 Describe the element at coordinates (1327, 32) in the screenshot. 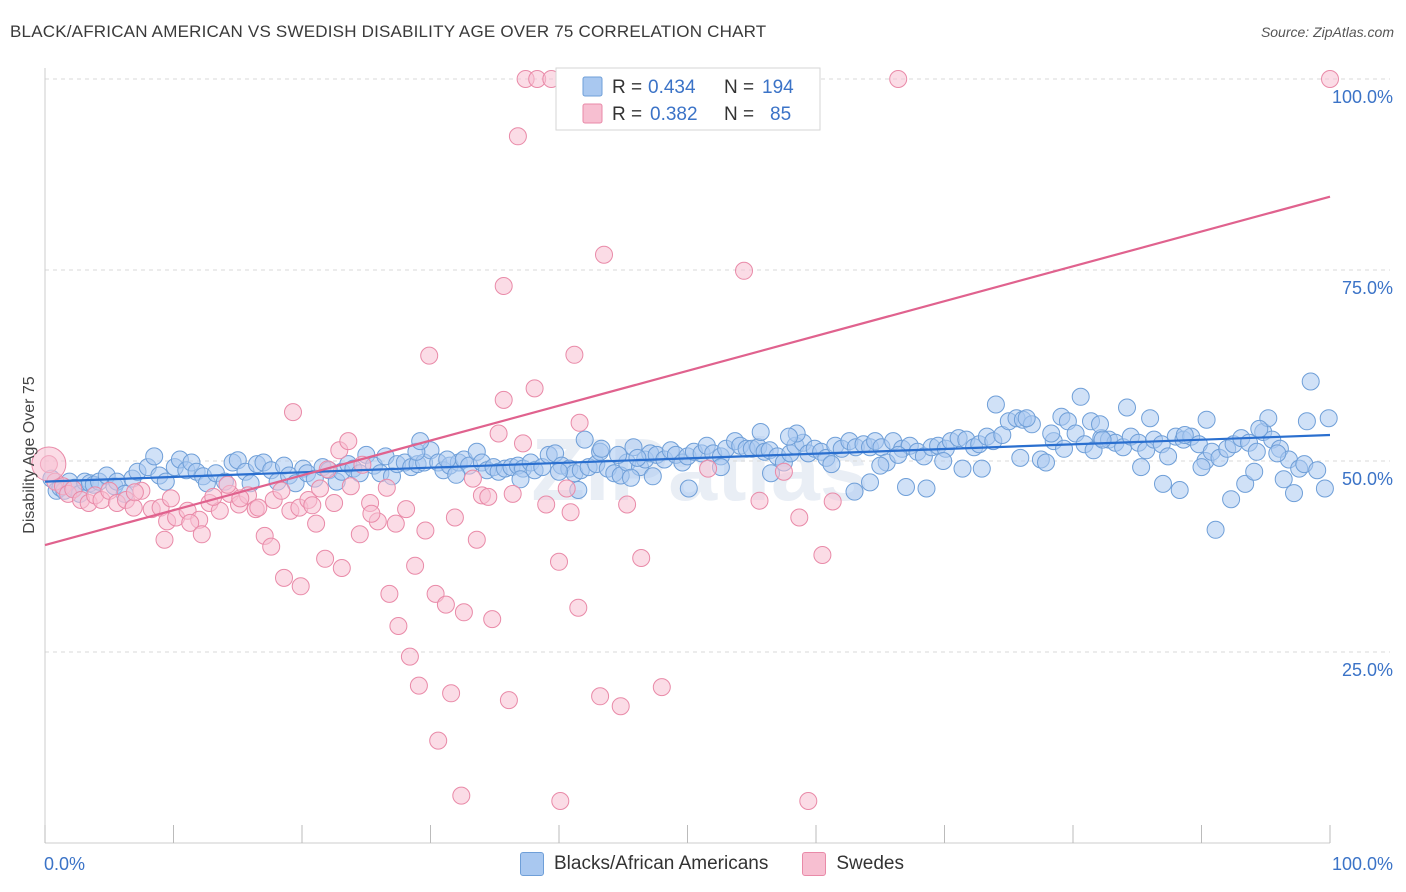

I see `source-credit: Source: ZipAtlas.com` at that location.